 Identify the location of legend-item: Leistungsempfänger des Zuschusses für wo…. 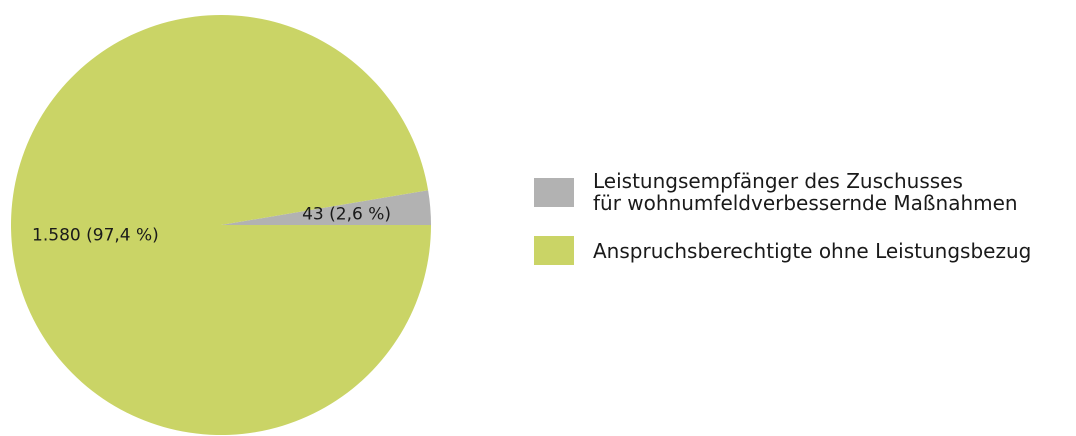
(782, 192).